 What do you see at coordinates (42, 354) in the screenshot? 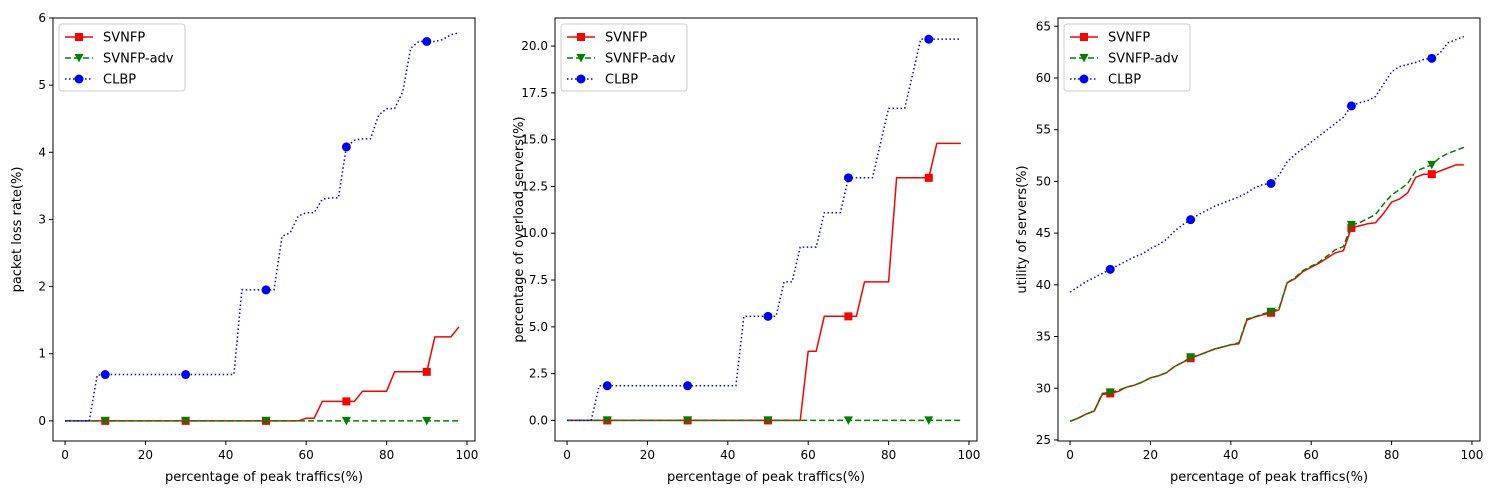
I see `y-tick-label: 1` at bounding box center [42, 354].